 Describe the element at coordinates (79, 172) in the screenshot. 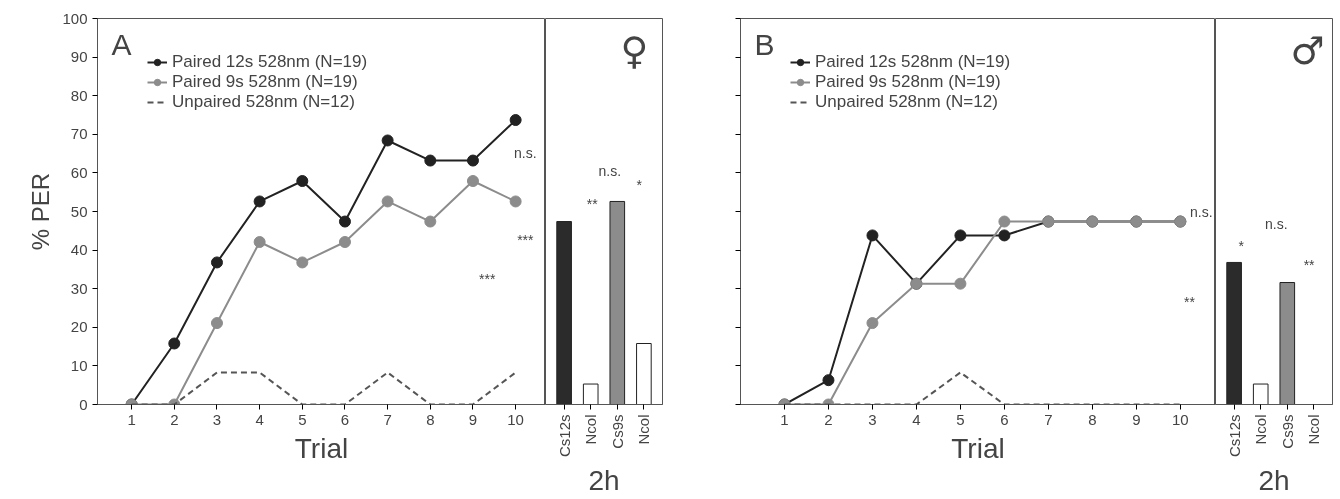

I see `y-tick-label: 60` at that location.